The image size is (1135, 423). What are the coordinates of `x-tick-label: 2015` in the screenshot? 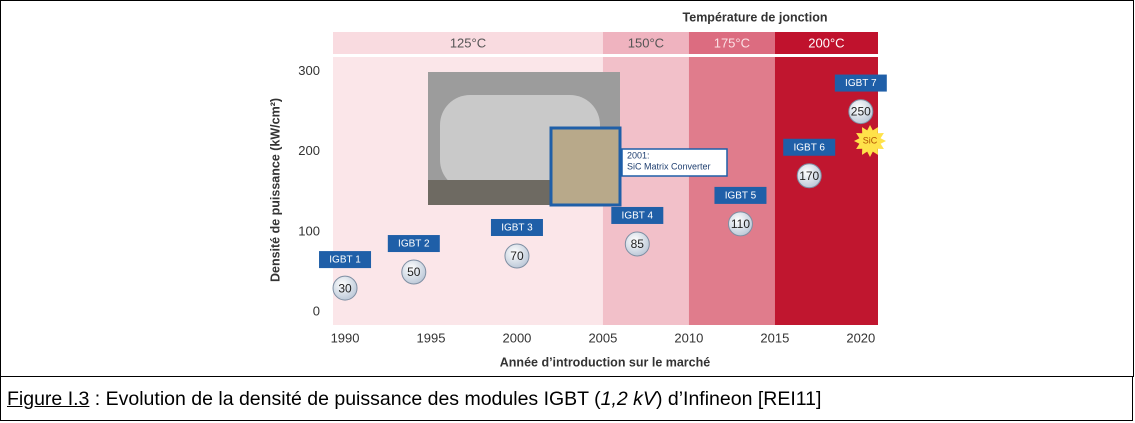 It's located at (774, 337).